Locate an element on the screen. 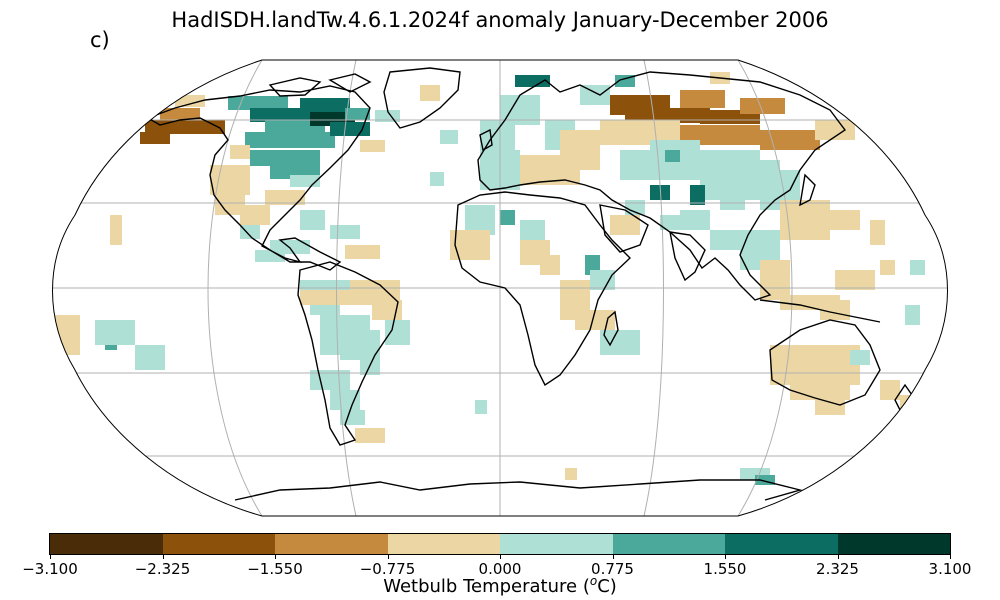 The width and height of the screenshot is (1000, 600). colorbar-label: Wetbulb Temperature (oC) is located at coordinates (500, 585).